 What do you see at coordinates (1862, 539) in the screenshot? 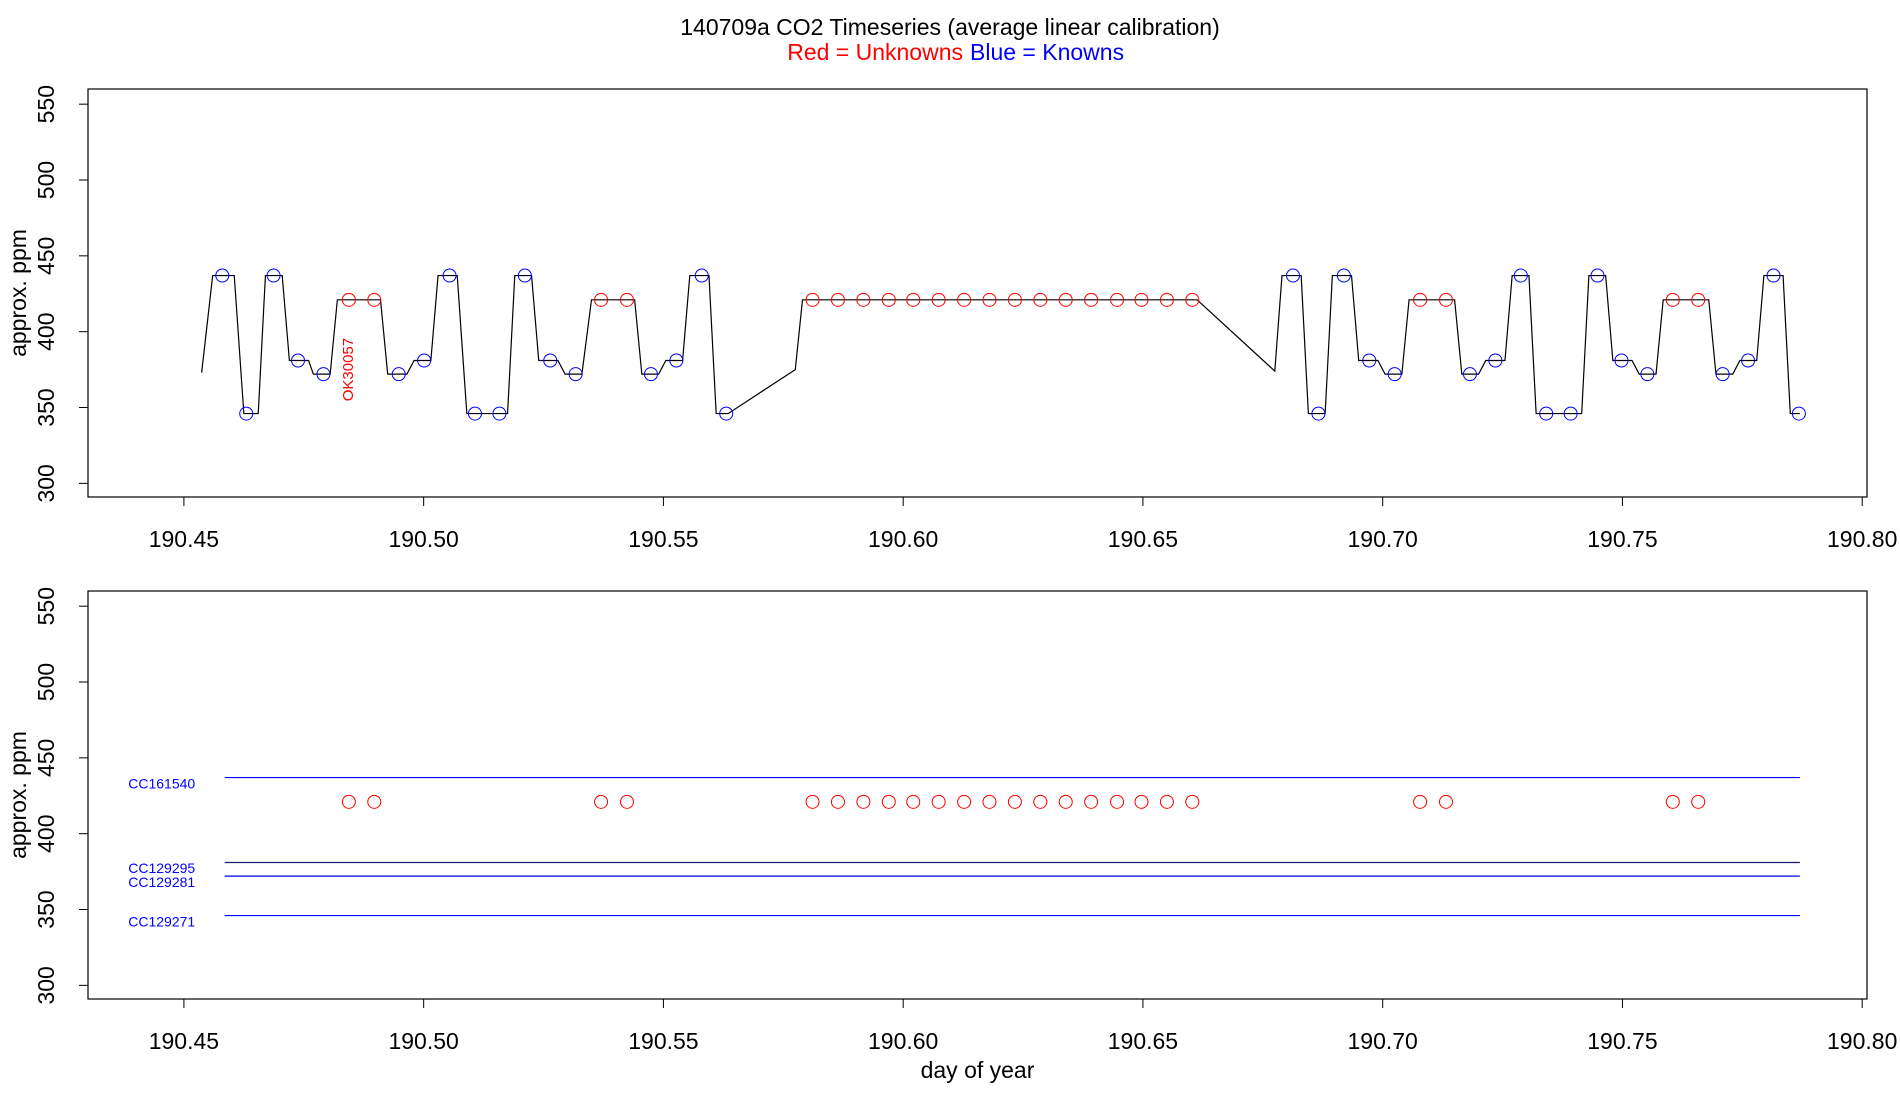
I see `x-tick-label: 190.80` at bounding box center [1862, 539].